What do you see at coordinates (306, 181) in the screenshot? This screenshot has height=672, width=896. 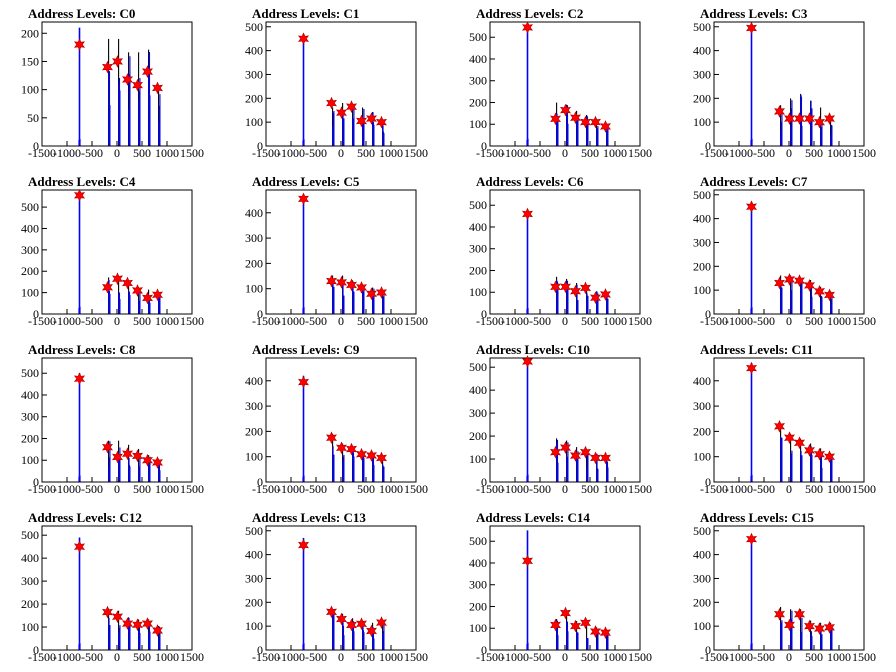 I see `panel-title: Address Levels: C5` at bounding box center [306, 181].